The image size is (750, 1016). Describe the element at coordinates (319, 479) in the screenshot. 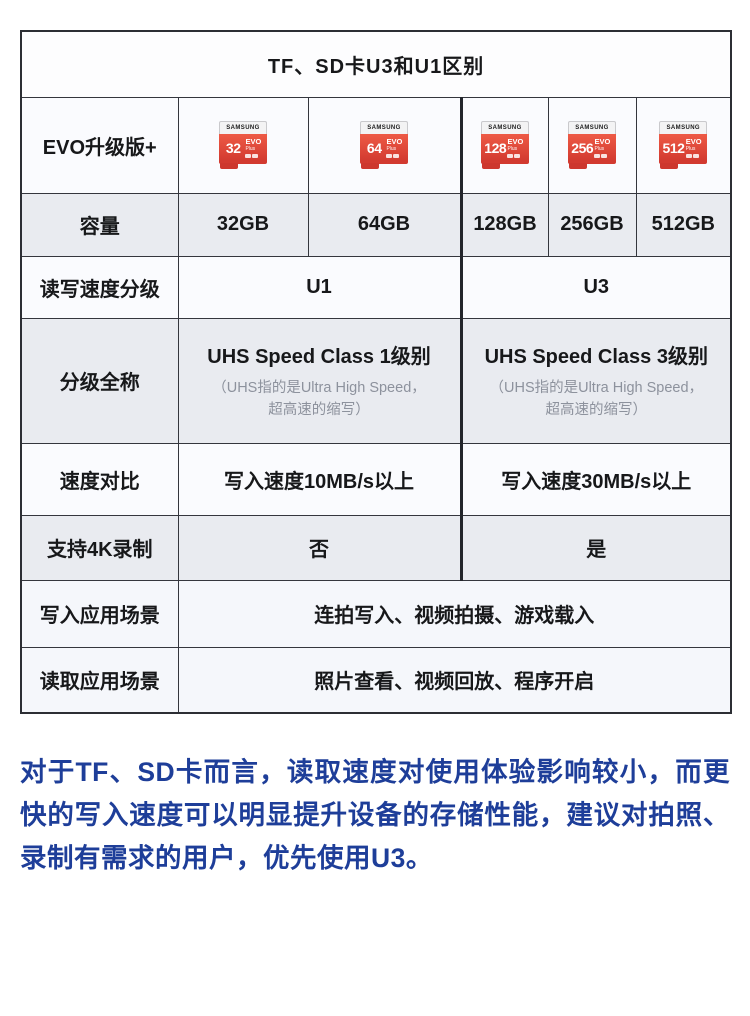

I see `speed-compare-u1: 写入速度10MB/s以上` at that location.